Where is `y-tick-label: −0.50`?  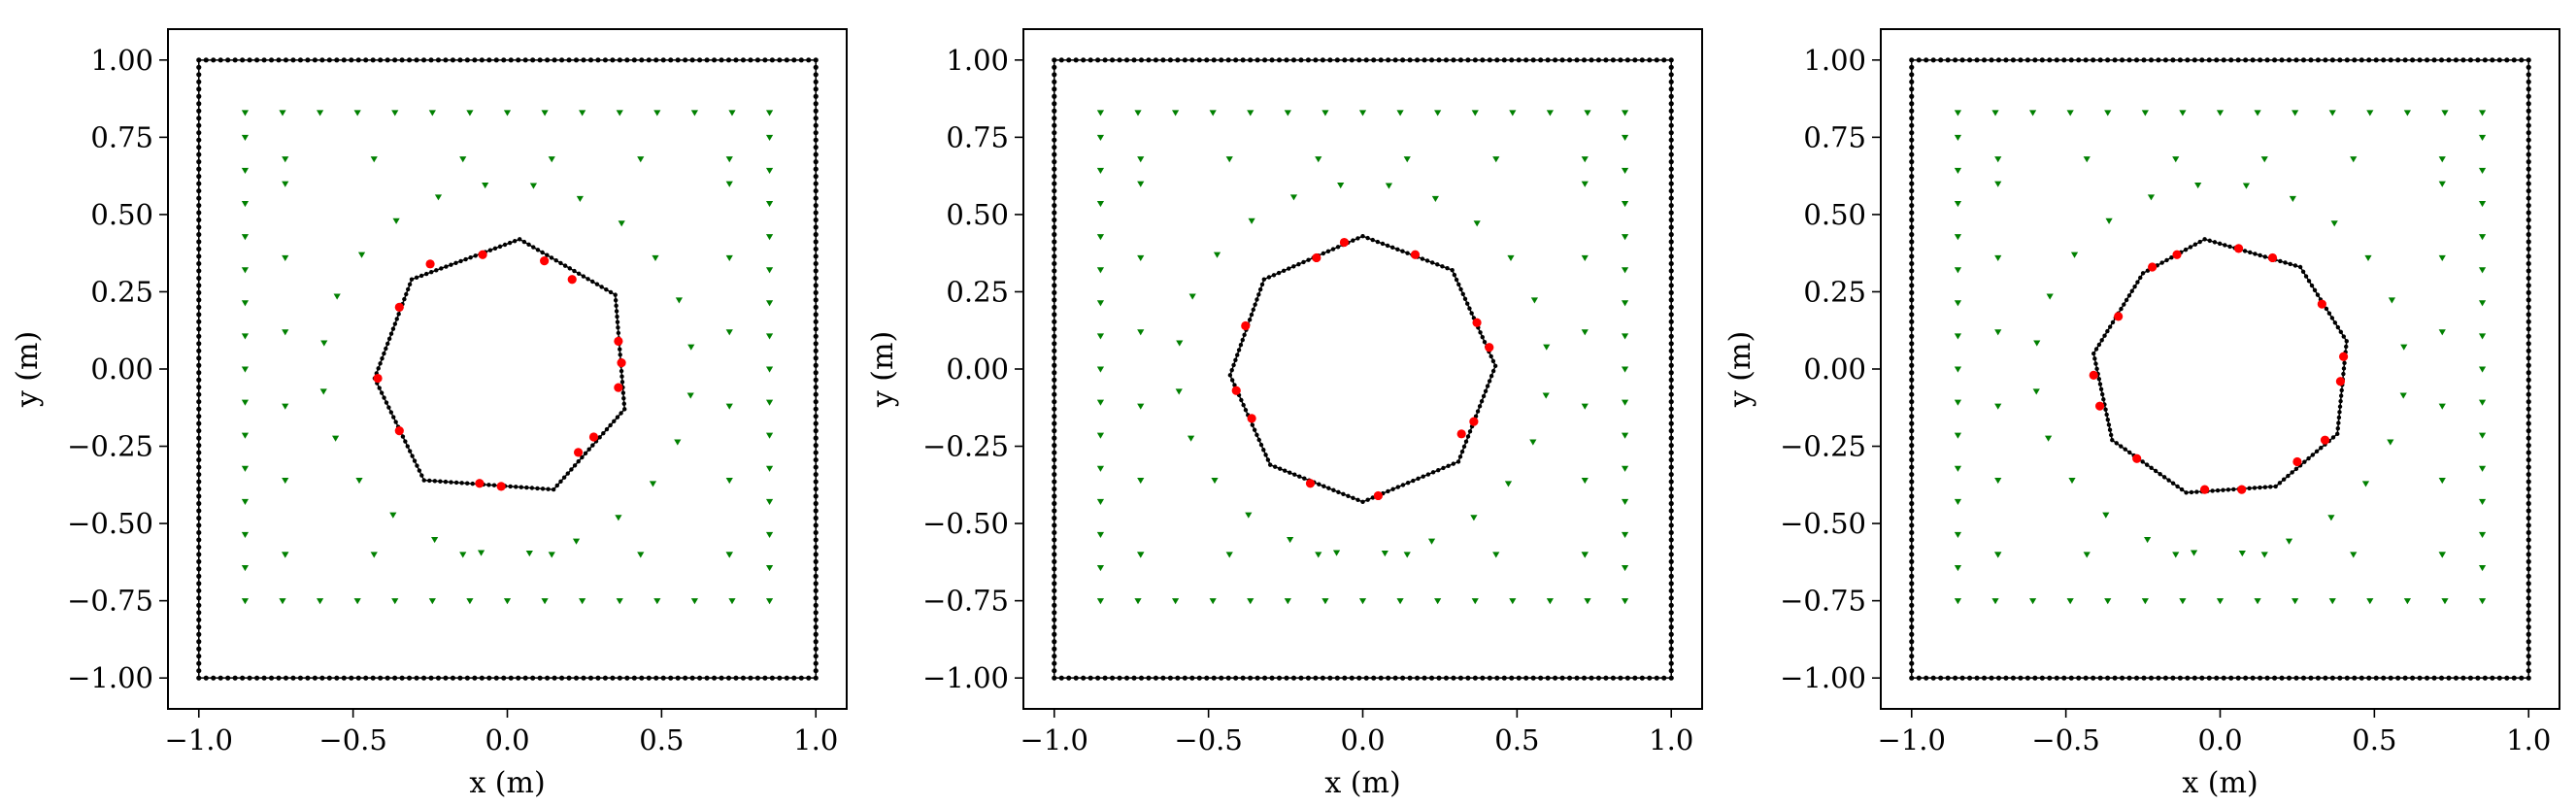 y-tick-label: −0.50 is located at coordinates (110, 524).